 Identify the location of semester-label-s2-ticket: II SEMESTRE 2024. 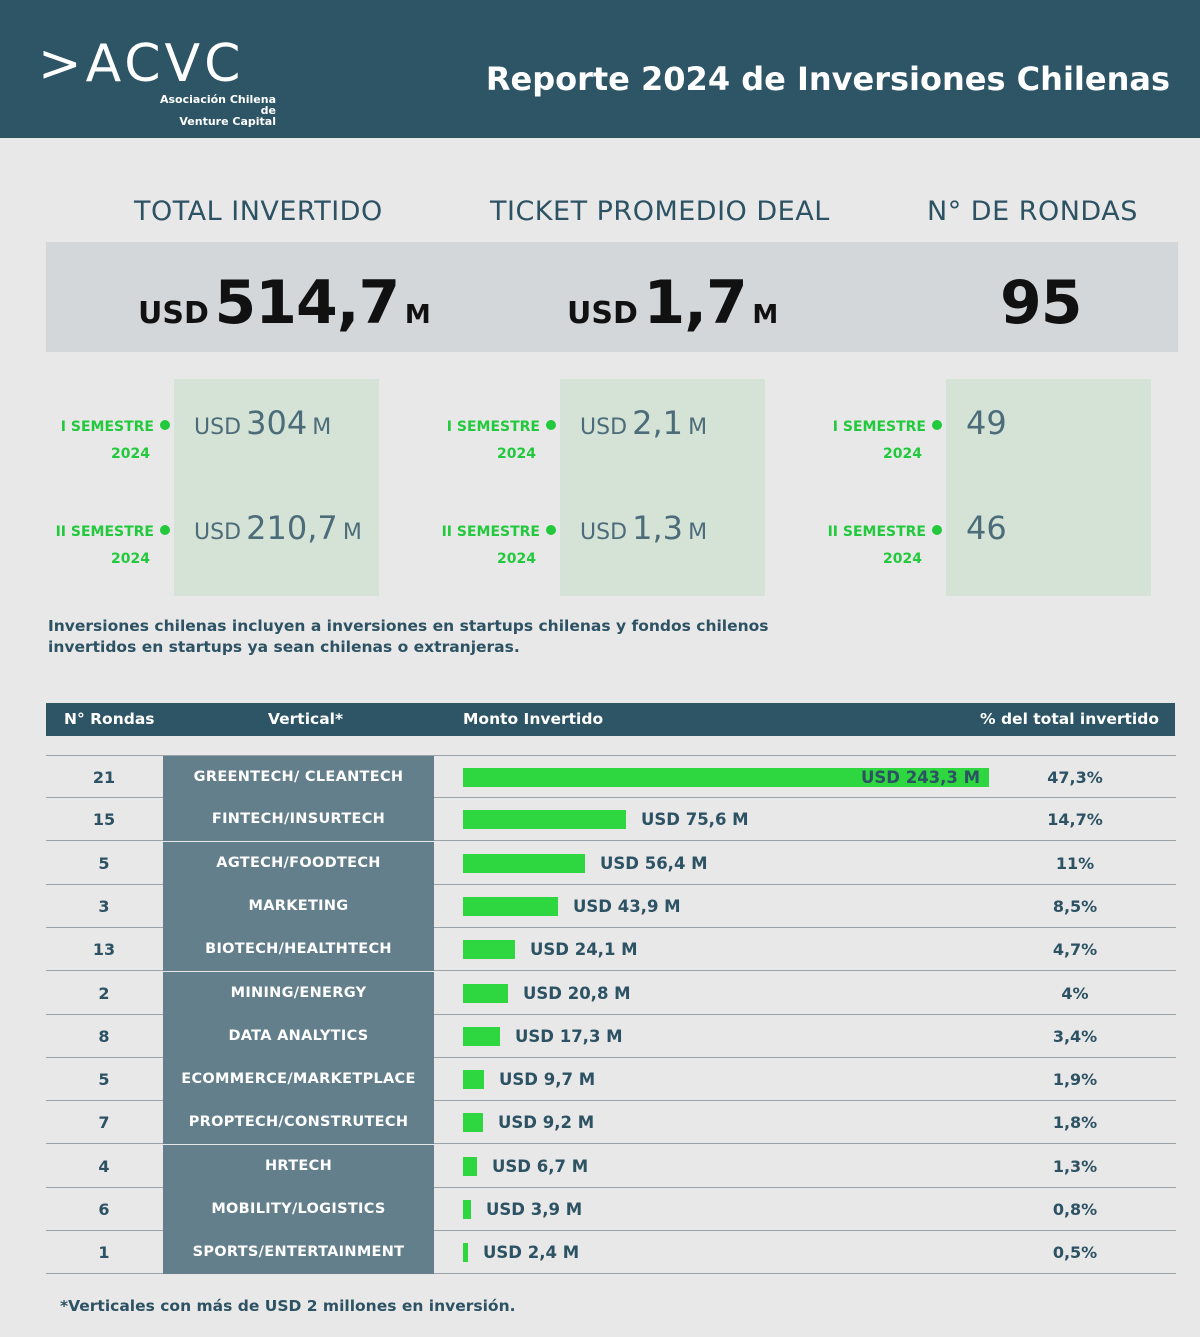
(491, 546).